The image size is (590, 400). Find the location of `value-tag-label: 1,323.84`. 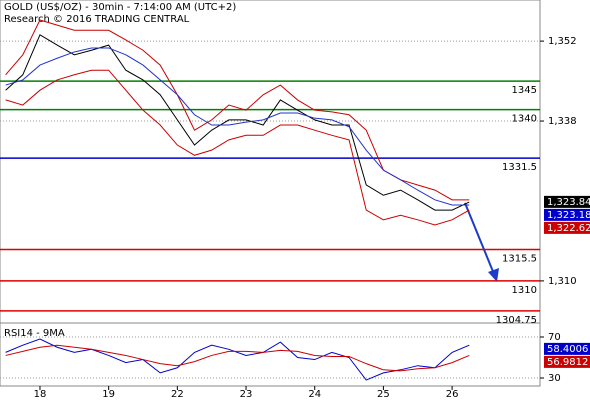

value-tag-label: 1,323.84 is located at coordinates (568, 202).